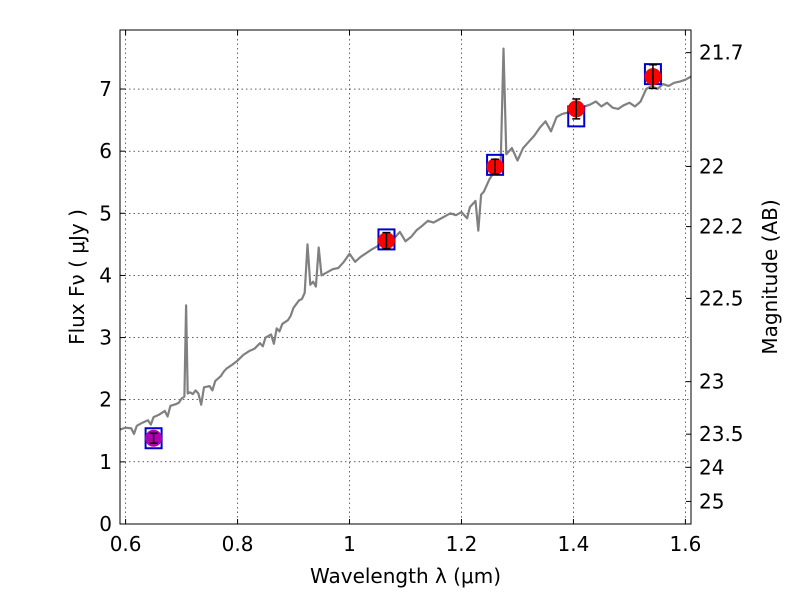  Describe the element at coordinates (238, 544) in the screenshot. I see `x-tick-label: 0.8` at that location.